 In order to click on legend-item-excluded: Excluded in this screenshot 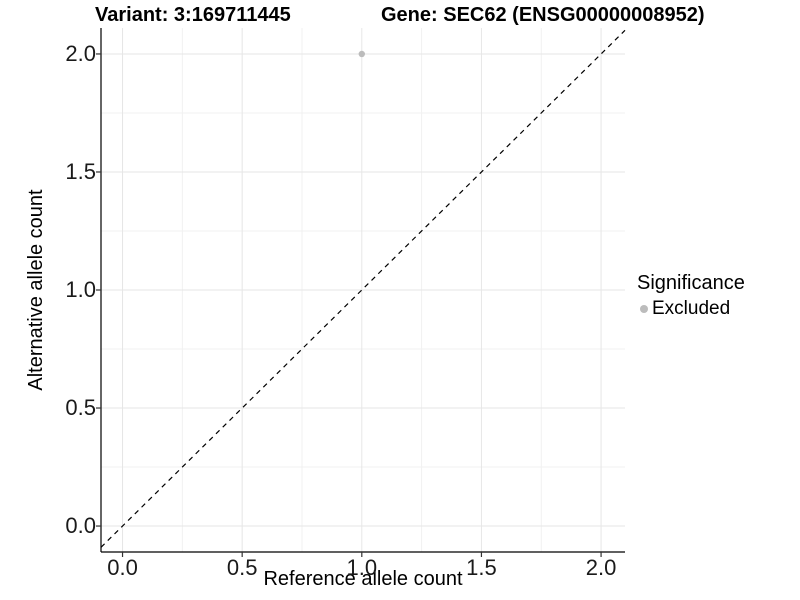, I will do `click(691, 308)`.